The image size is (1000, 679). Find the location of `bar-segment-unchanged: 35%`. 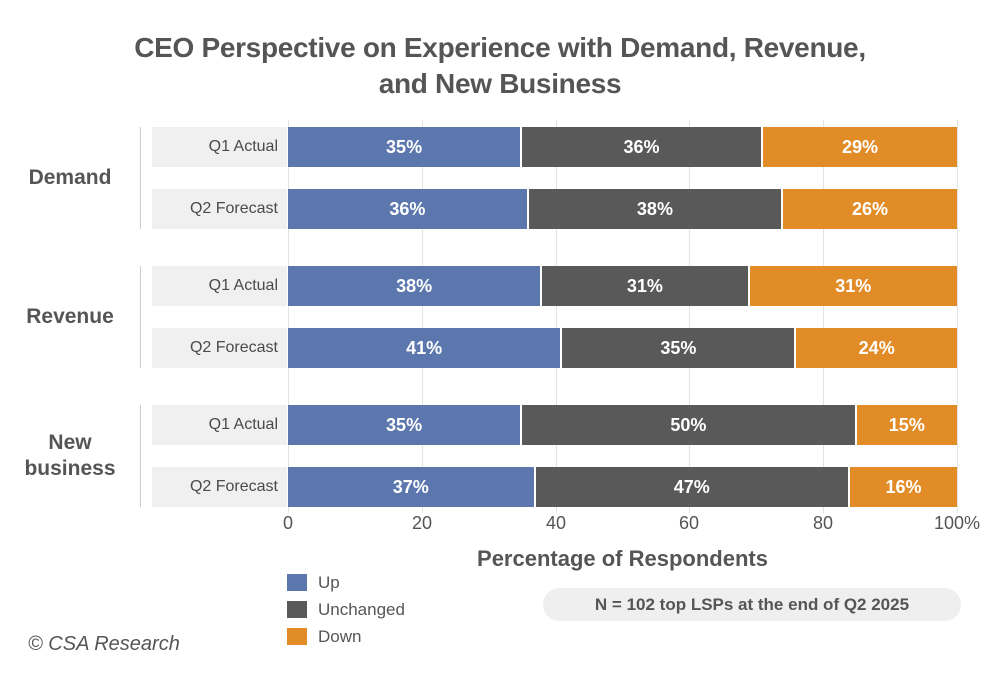

bar-segment-unchanged: 35% is located at coordinates (679, 348).